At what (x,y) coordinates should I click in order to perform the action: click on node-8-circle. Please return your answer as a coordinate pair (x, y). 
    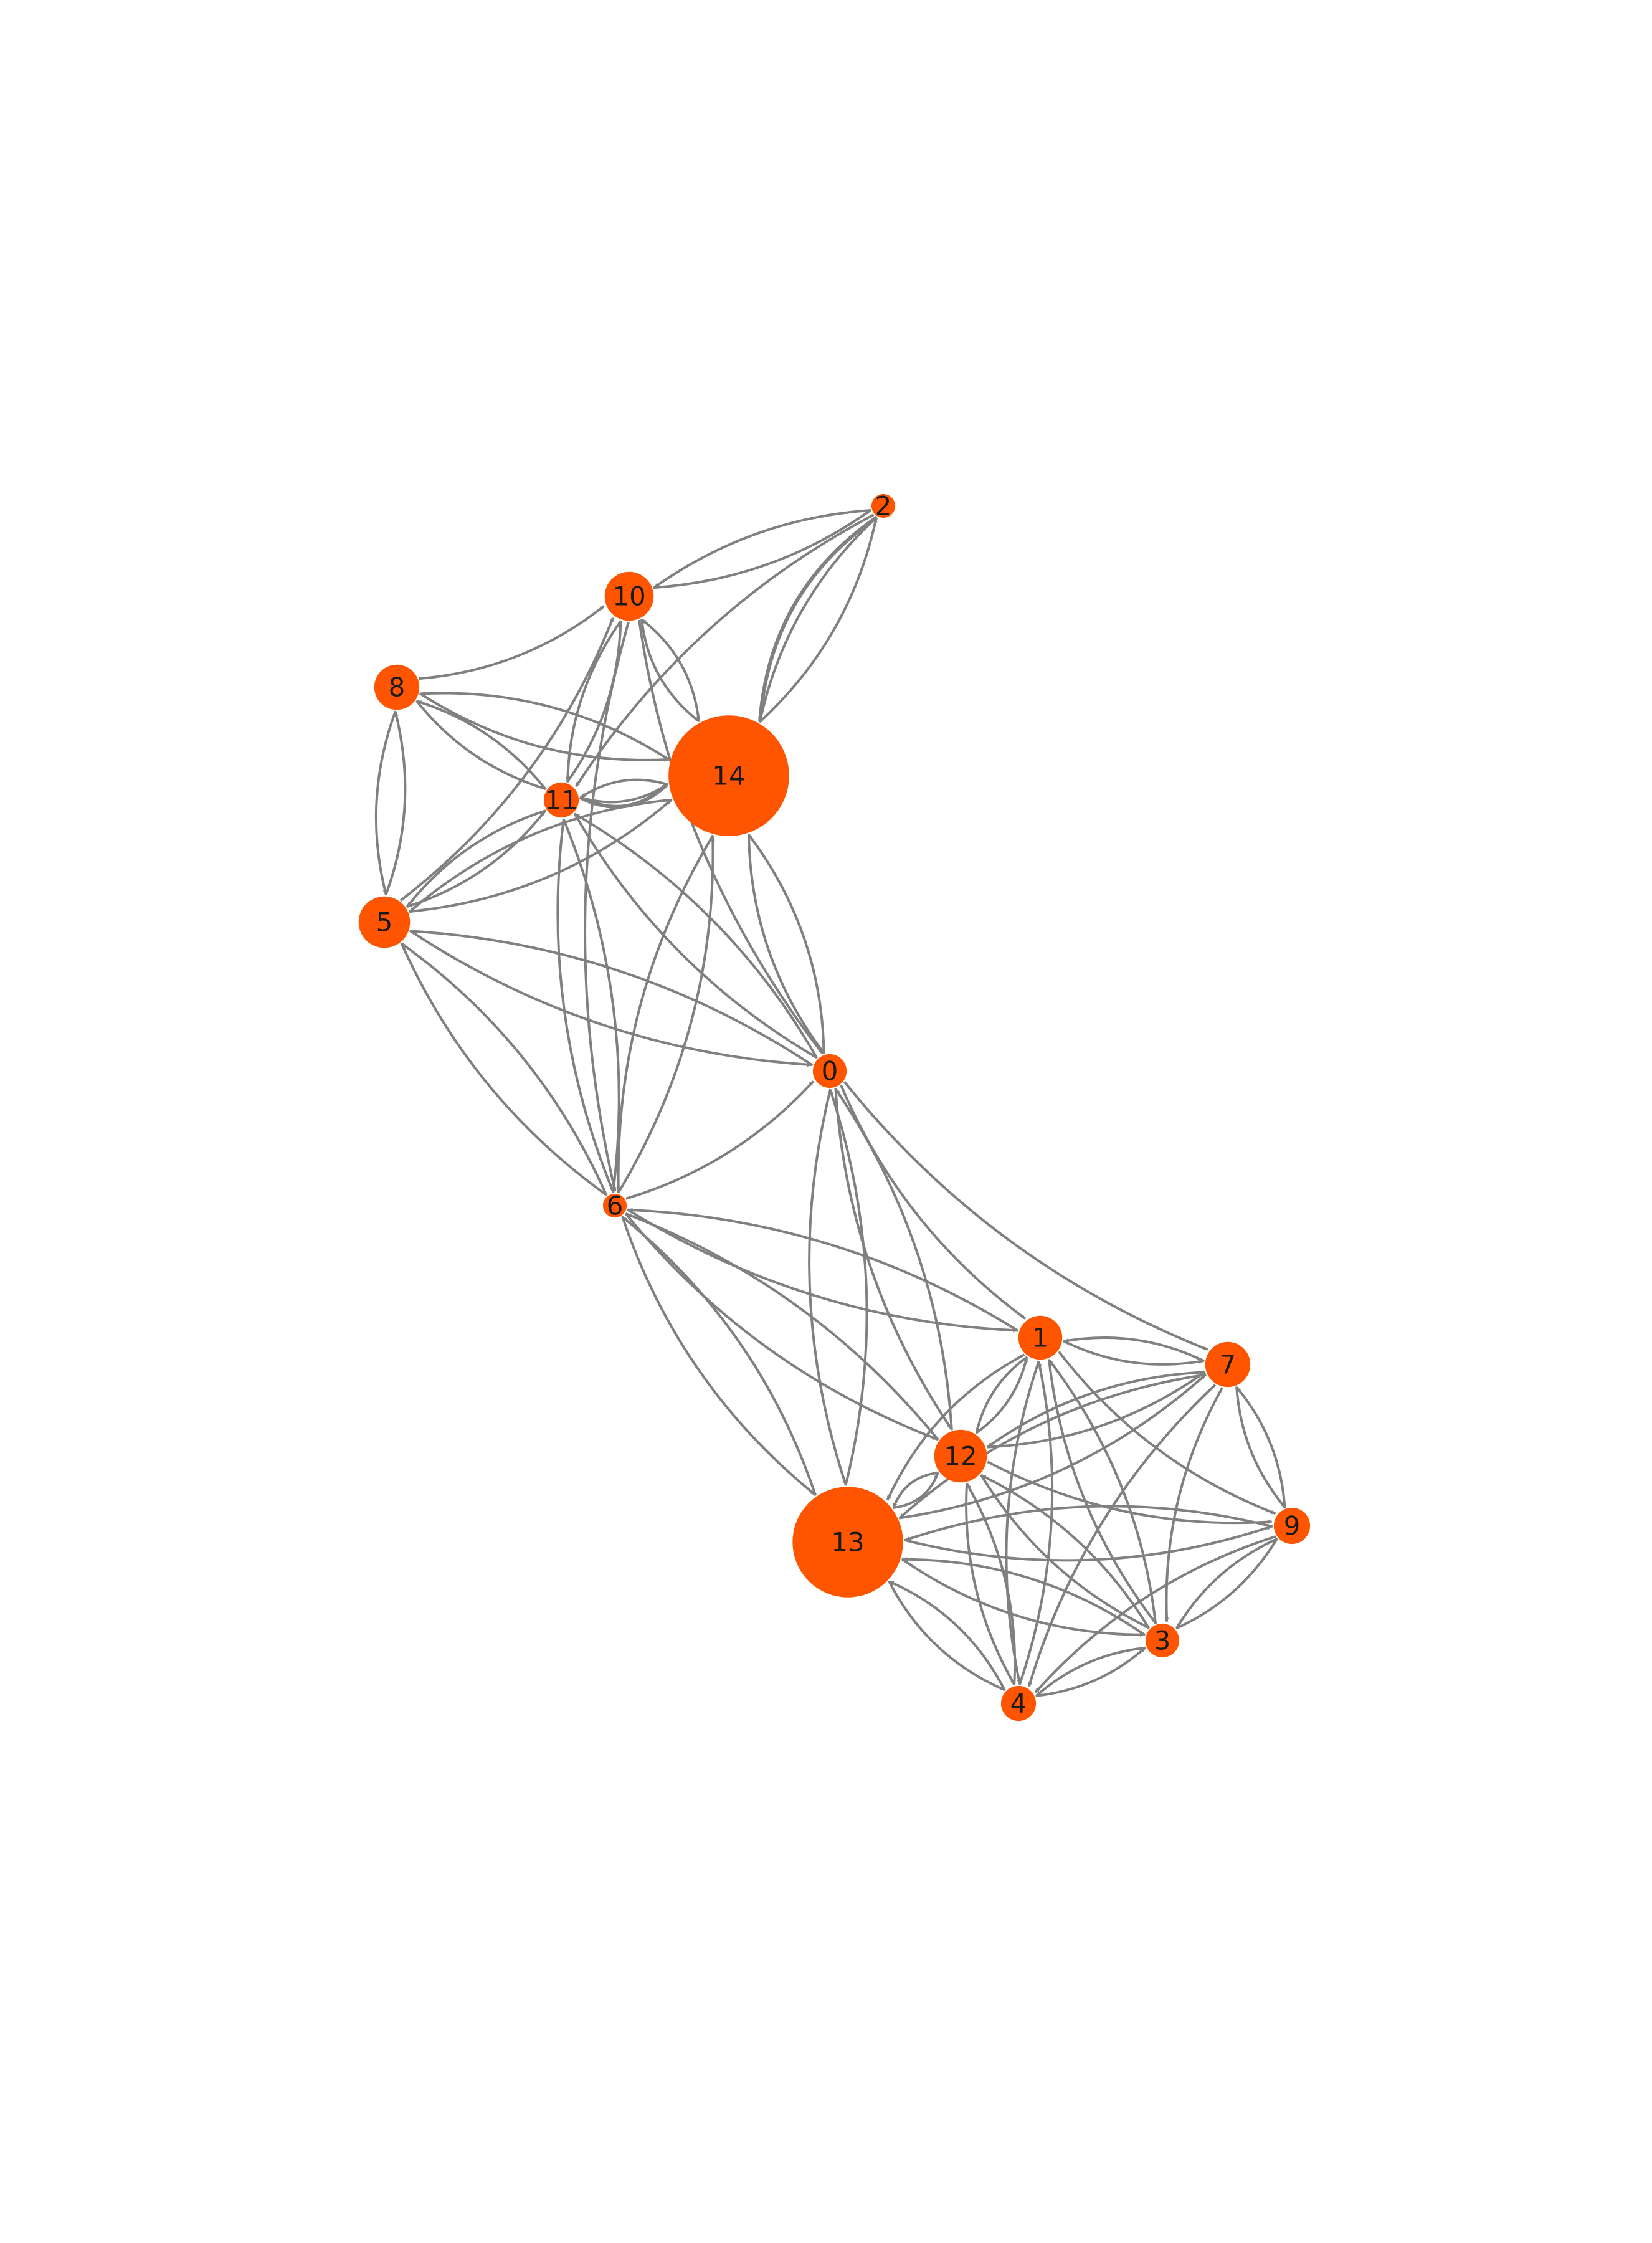
    Looking at the image, I should click on (397, 687).